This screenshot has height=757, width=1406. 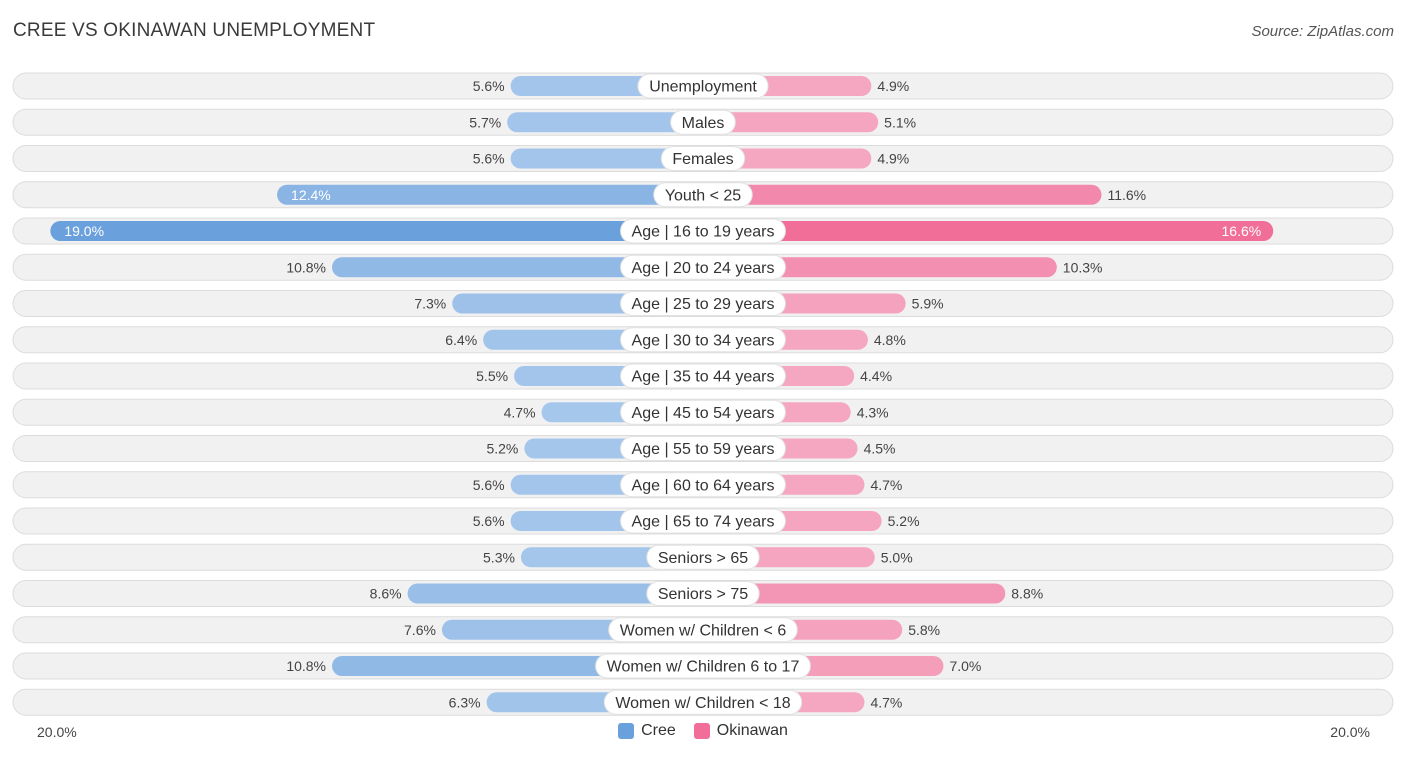 I want to click on cree-value-label: 5.3%, so click(x=499, y=557).